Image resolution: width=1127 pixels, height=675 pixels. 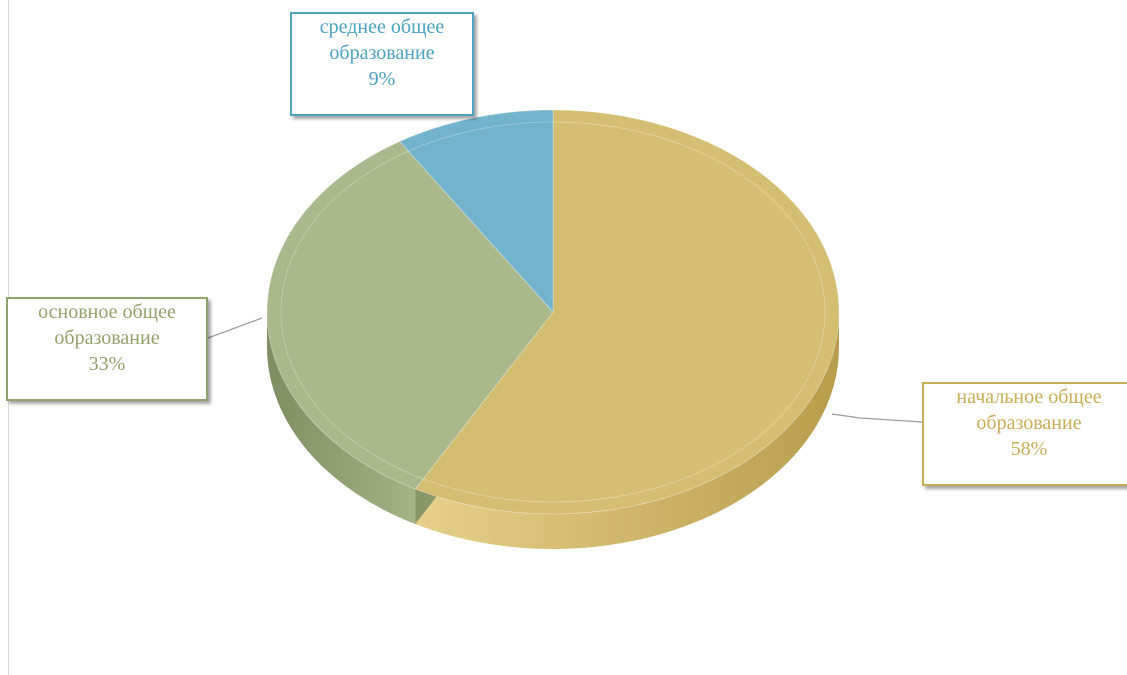 What do you see at coordinates (107, 312) in the screenshot?
I see `data-label-category-line1: основное общее` at bounding box center [107, 312].